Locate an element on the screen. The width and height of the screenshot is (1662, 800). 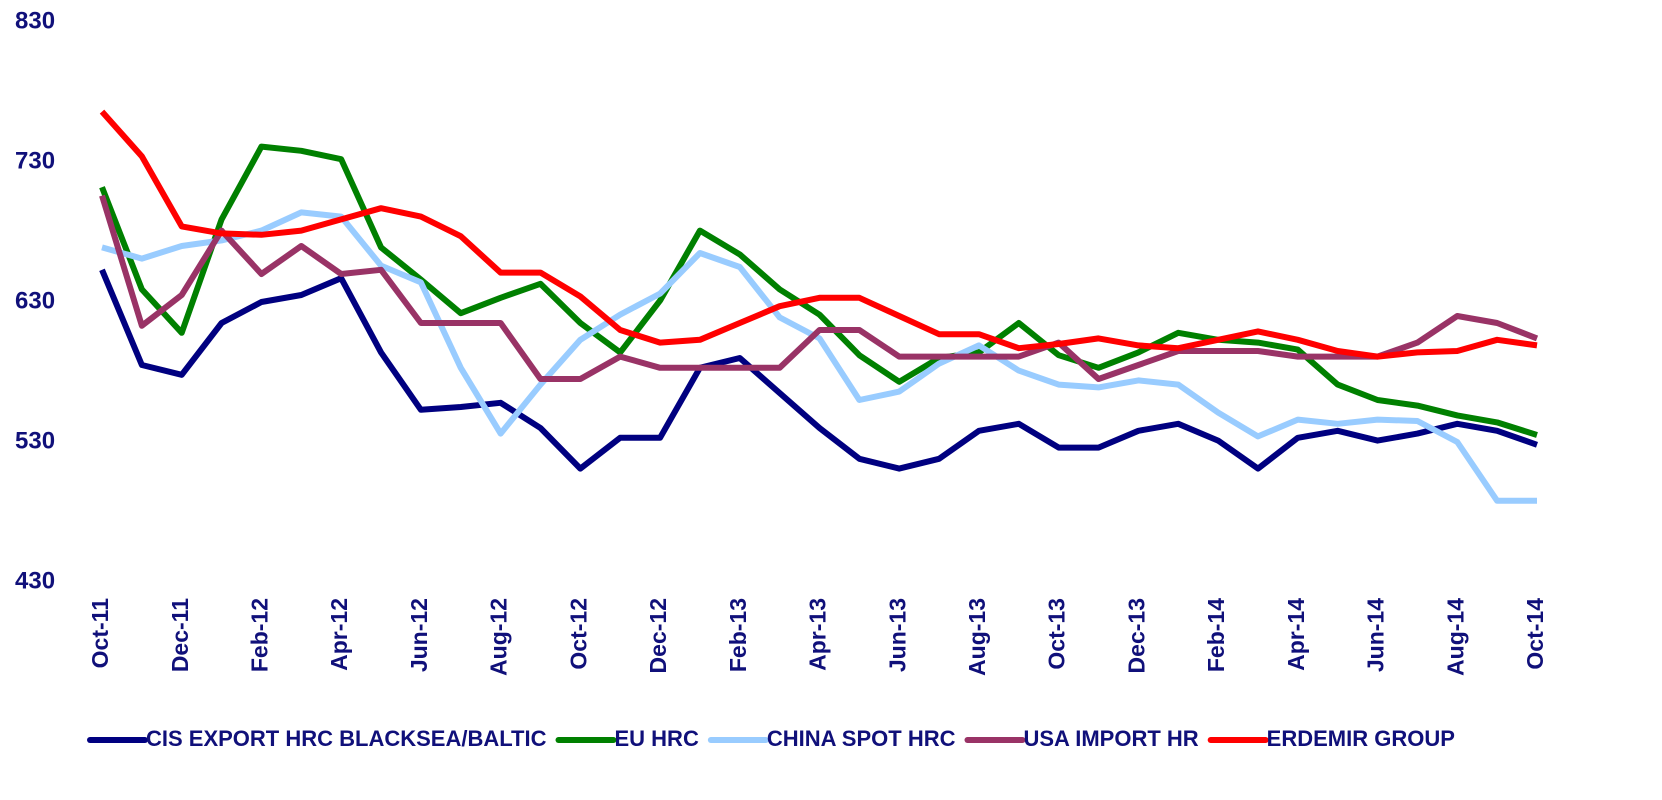
x-tick-label: Feb-14 is located at coordinates (1216, 635).